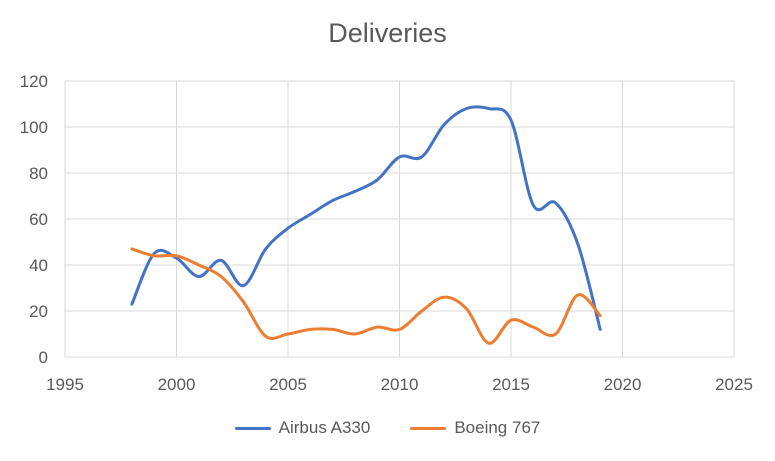 The width and height of the screenshot is (775, 461). Describe the element at coordinates (497, 427) in the screenshot. I see `legend-label-series-2: Boeing 767` at that location.